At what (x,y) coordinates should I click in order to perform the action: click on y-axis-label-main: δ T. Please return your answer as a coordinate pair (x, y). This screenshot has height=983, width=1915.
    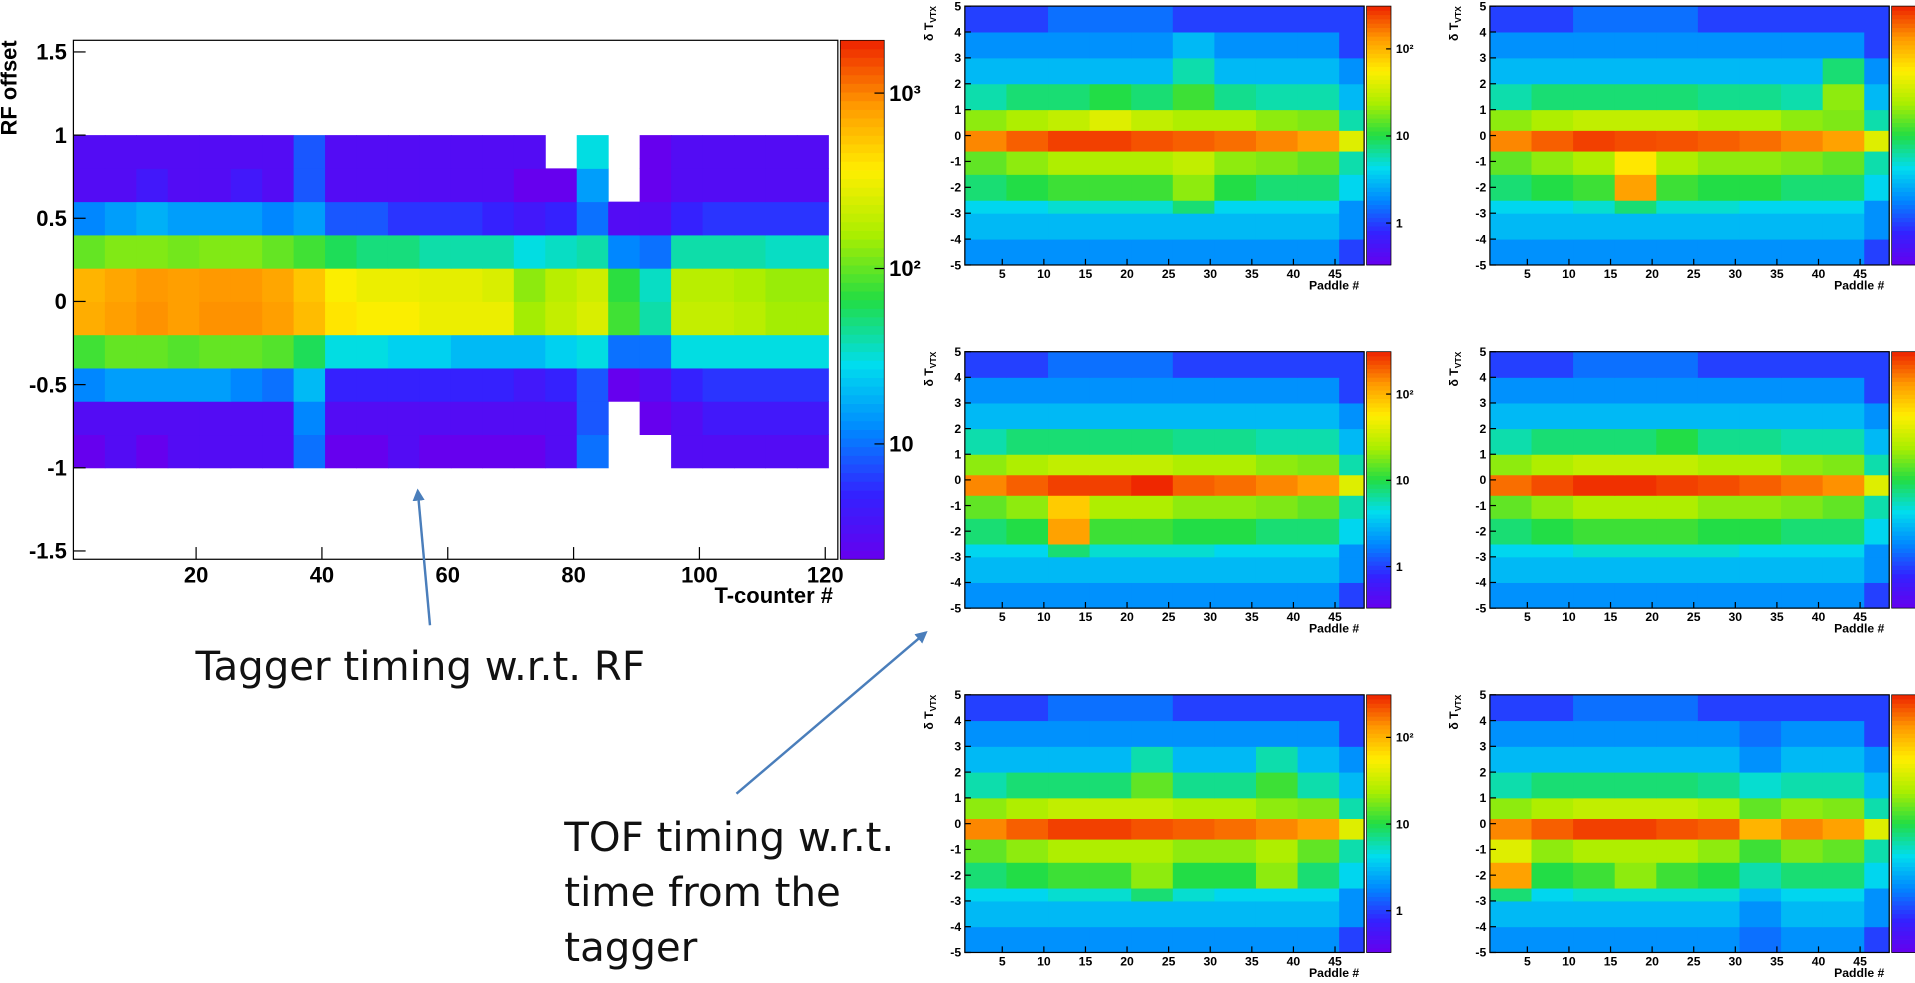
    Looking at the image, I should click on (929, 31).